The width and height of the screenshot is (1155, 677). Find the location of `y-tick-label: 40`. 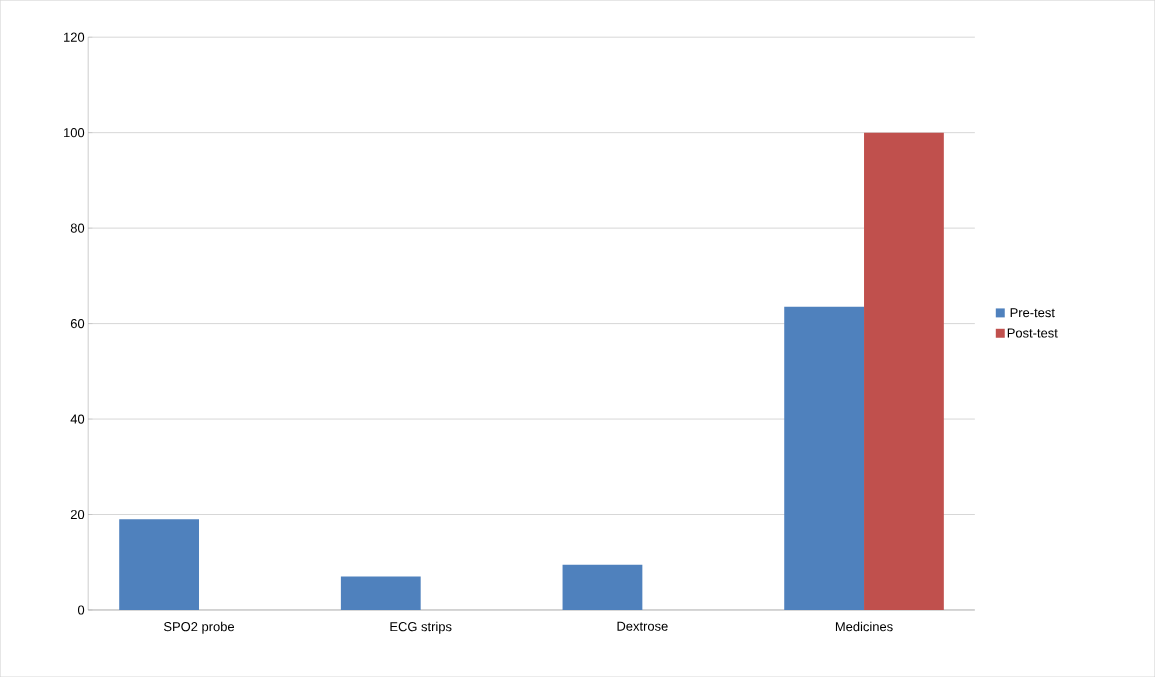

y-tick-label: 40 is located at coordinates (77, 419).